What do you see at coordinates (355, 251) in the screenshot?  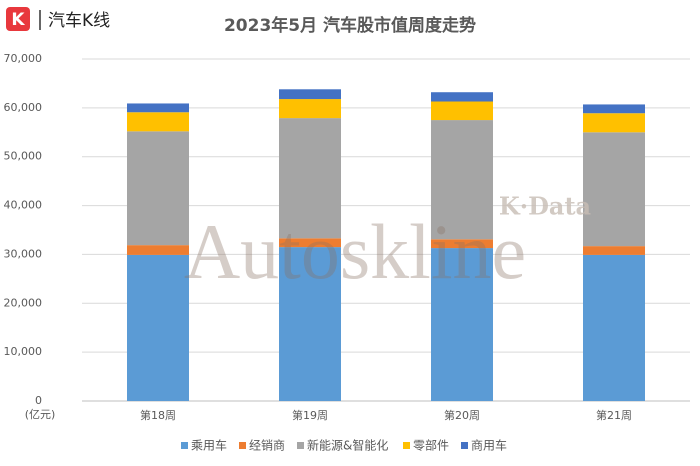 I see `watermark: Autoskline` at bounding box center [355, 251].